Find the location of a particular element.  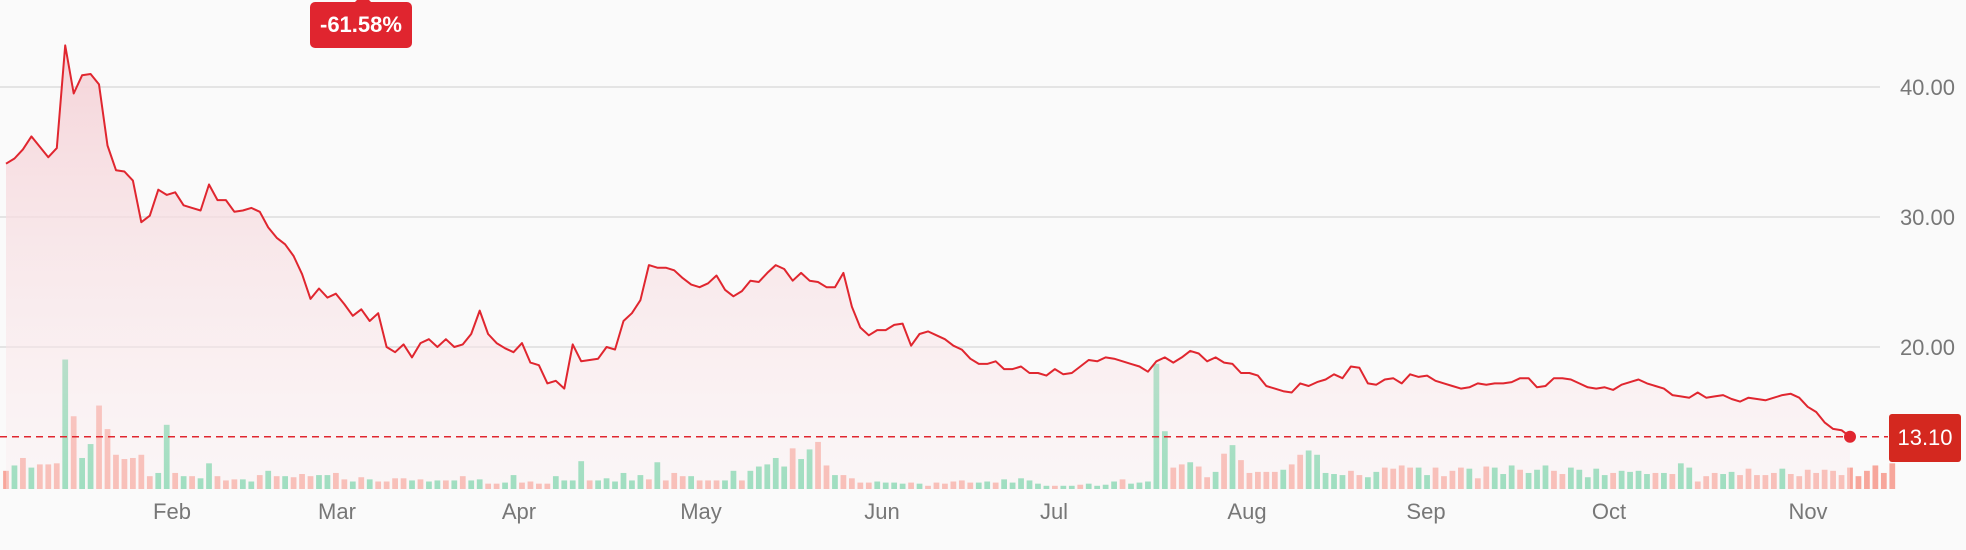

y-axis-ticks: 40.00 30.00 20.00 is located at coordinates (1927, 217).